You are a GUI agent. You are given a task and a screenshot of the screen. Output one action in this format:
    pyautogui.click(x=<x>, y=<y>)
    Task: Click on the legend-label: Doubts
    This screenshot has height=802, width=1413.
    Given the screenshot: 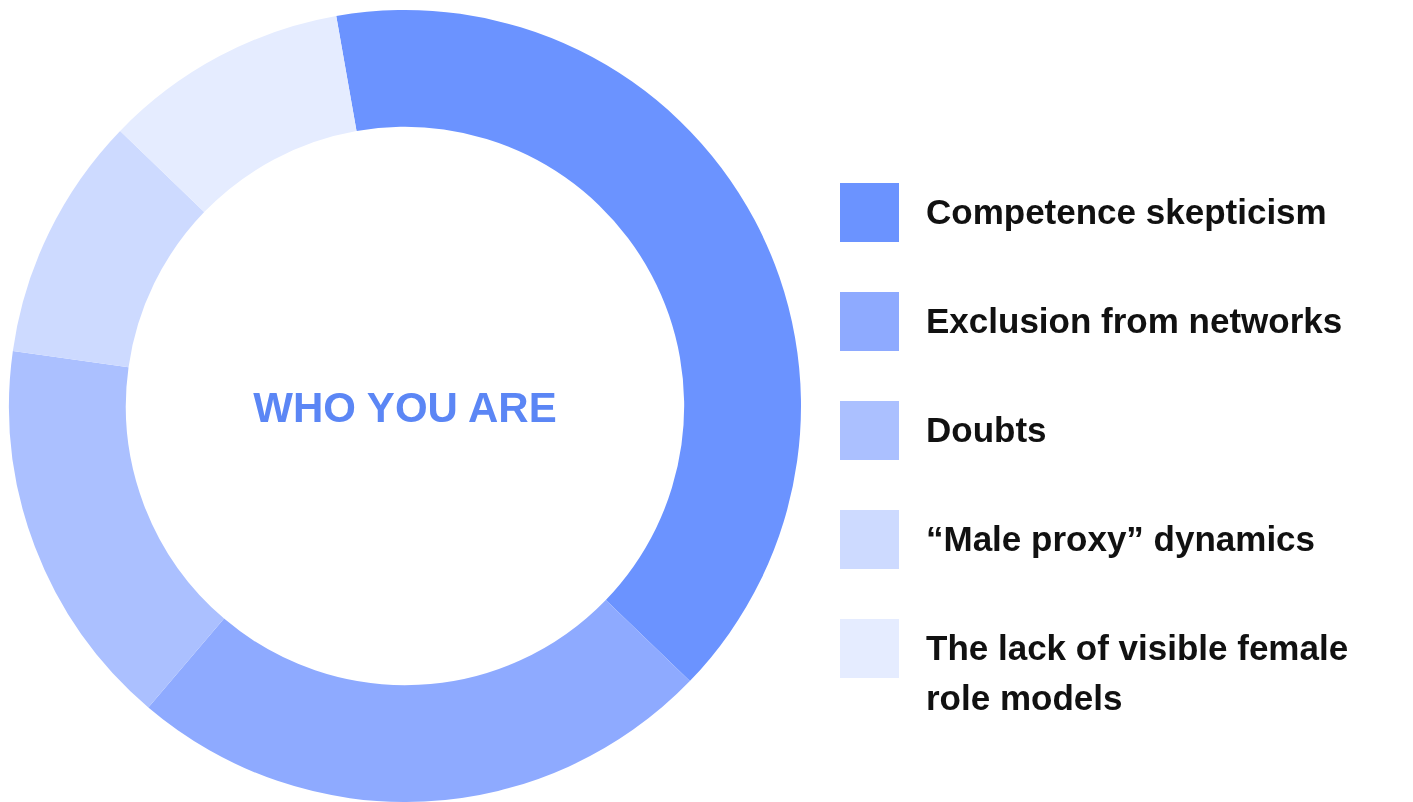 What is the action you would take?
    pyautogui.click(x=986, y=430)
    